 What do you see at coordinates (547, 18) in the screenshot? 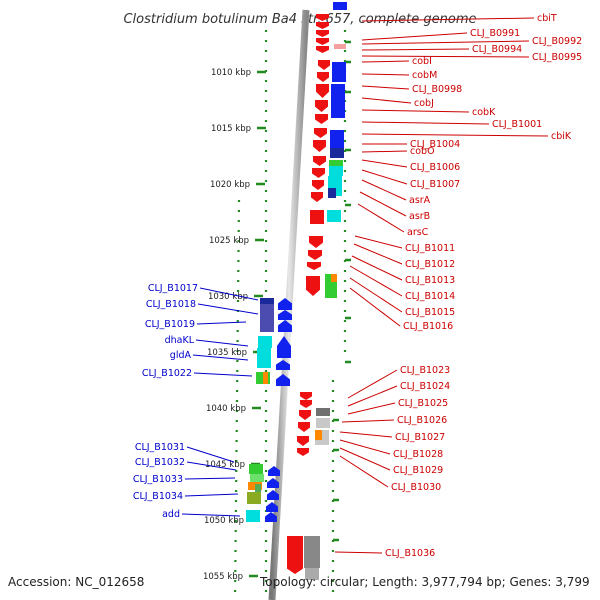
I see `gene-label-right: cbiT` at bounding box center [547, 18].